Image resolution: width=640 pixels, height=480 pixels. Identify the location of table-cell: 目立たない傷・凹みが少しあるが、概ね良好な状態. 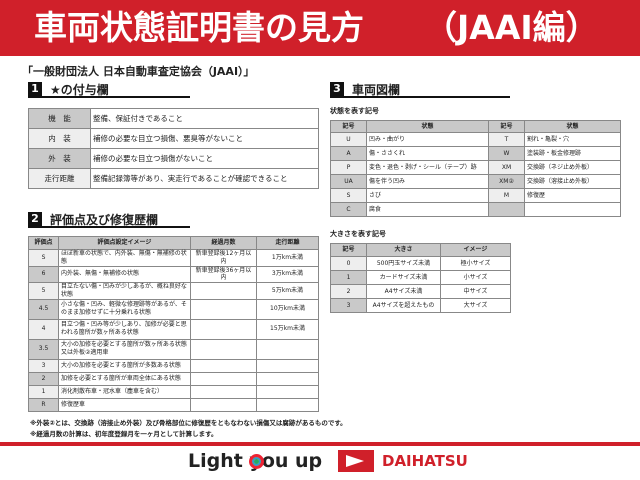
(124, 291).